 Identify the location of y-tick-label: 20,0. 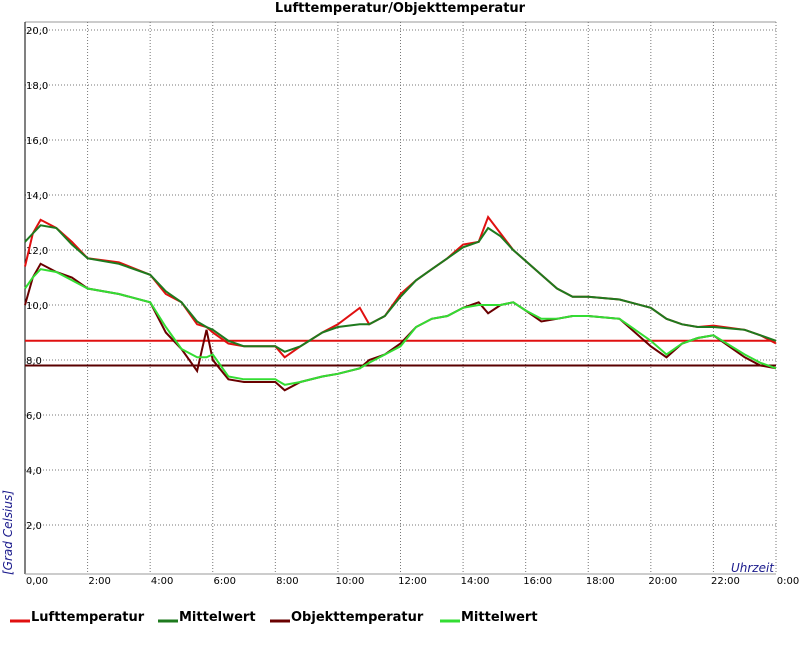
(37, 31).